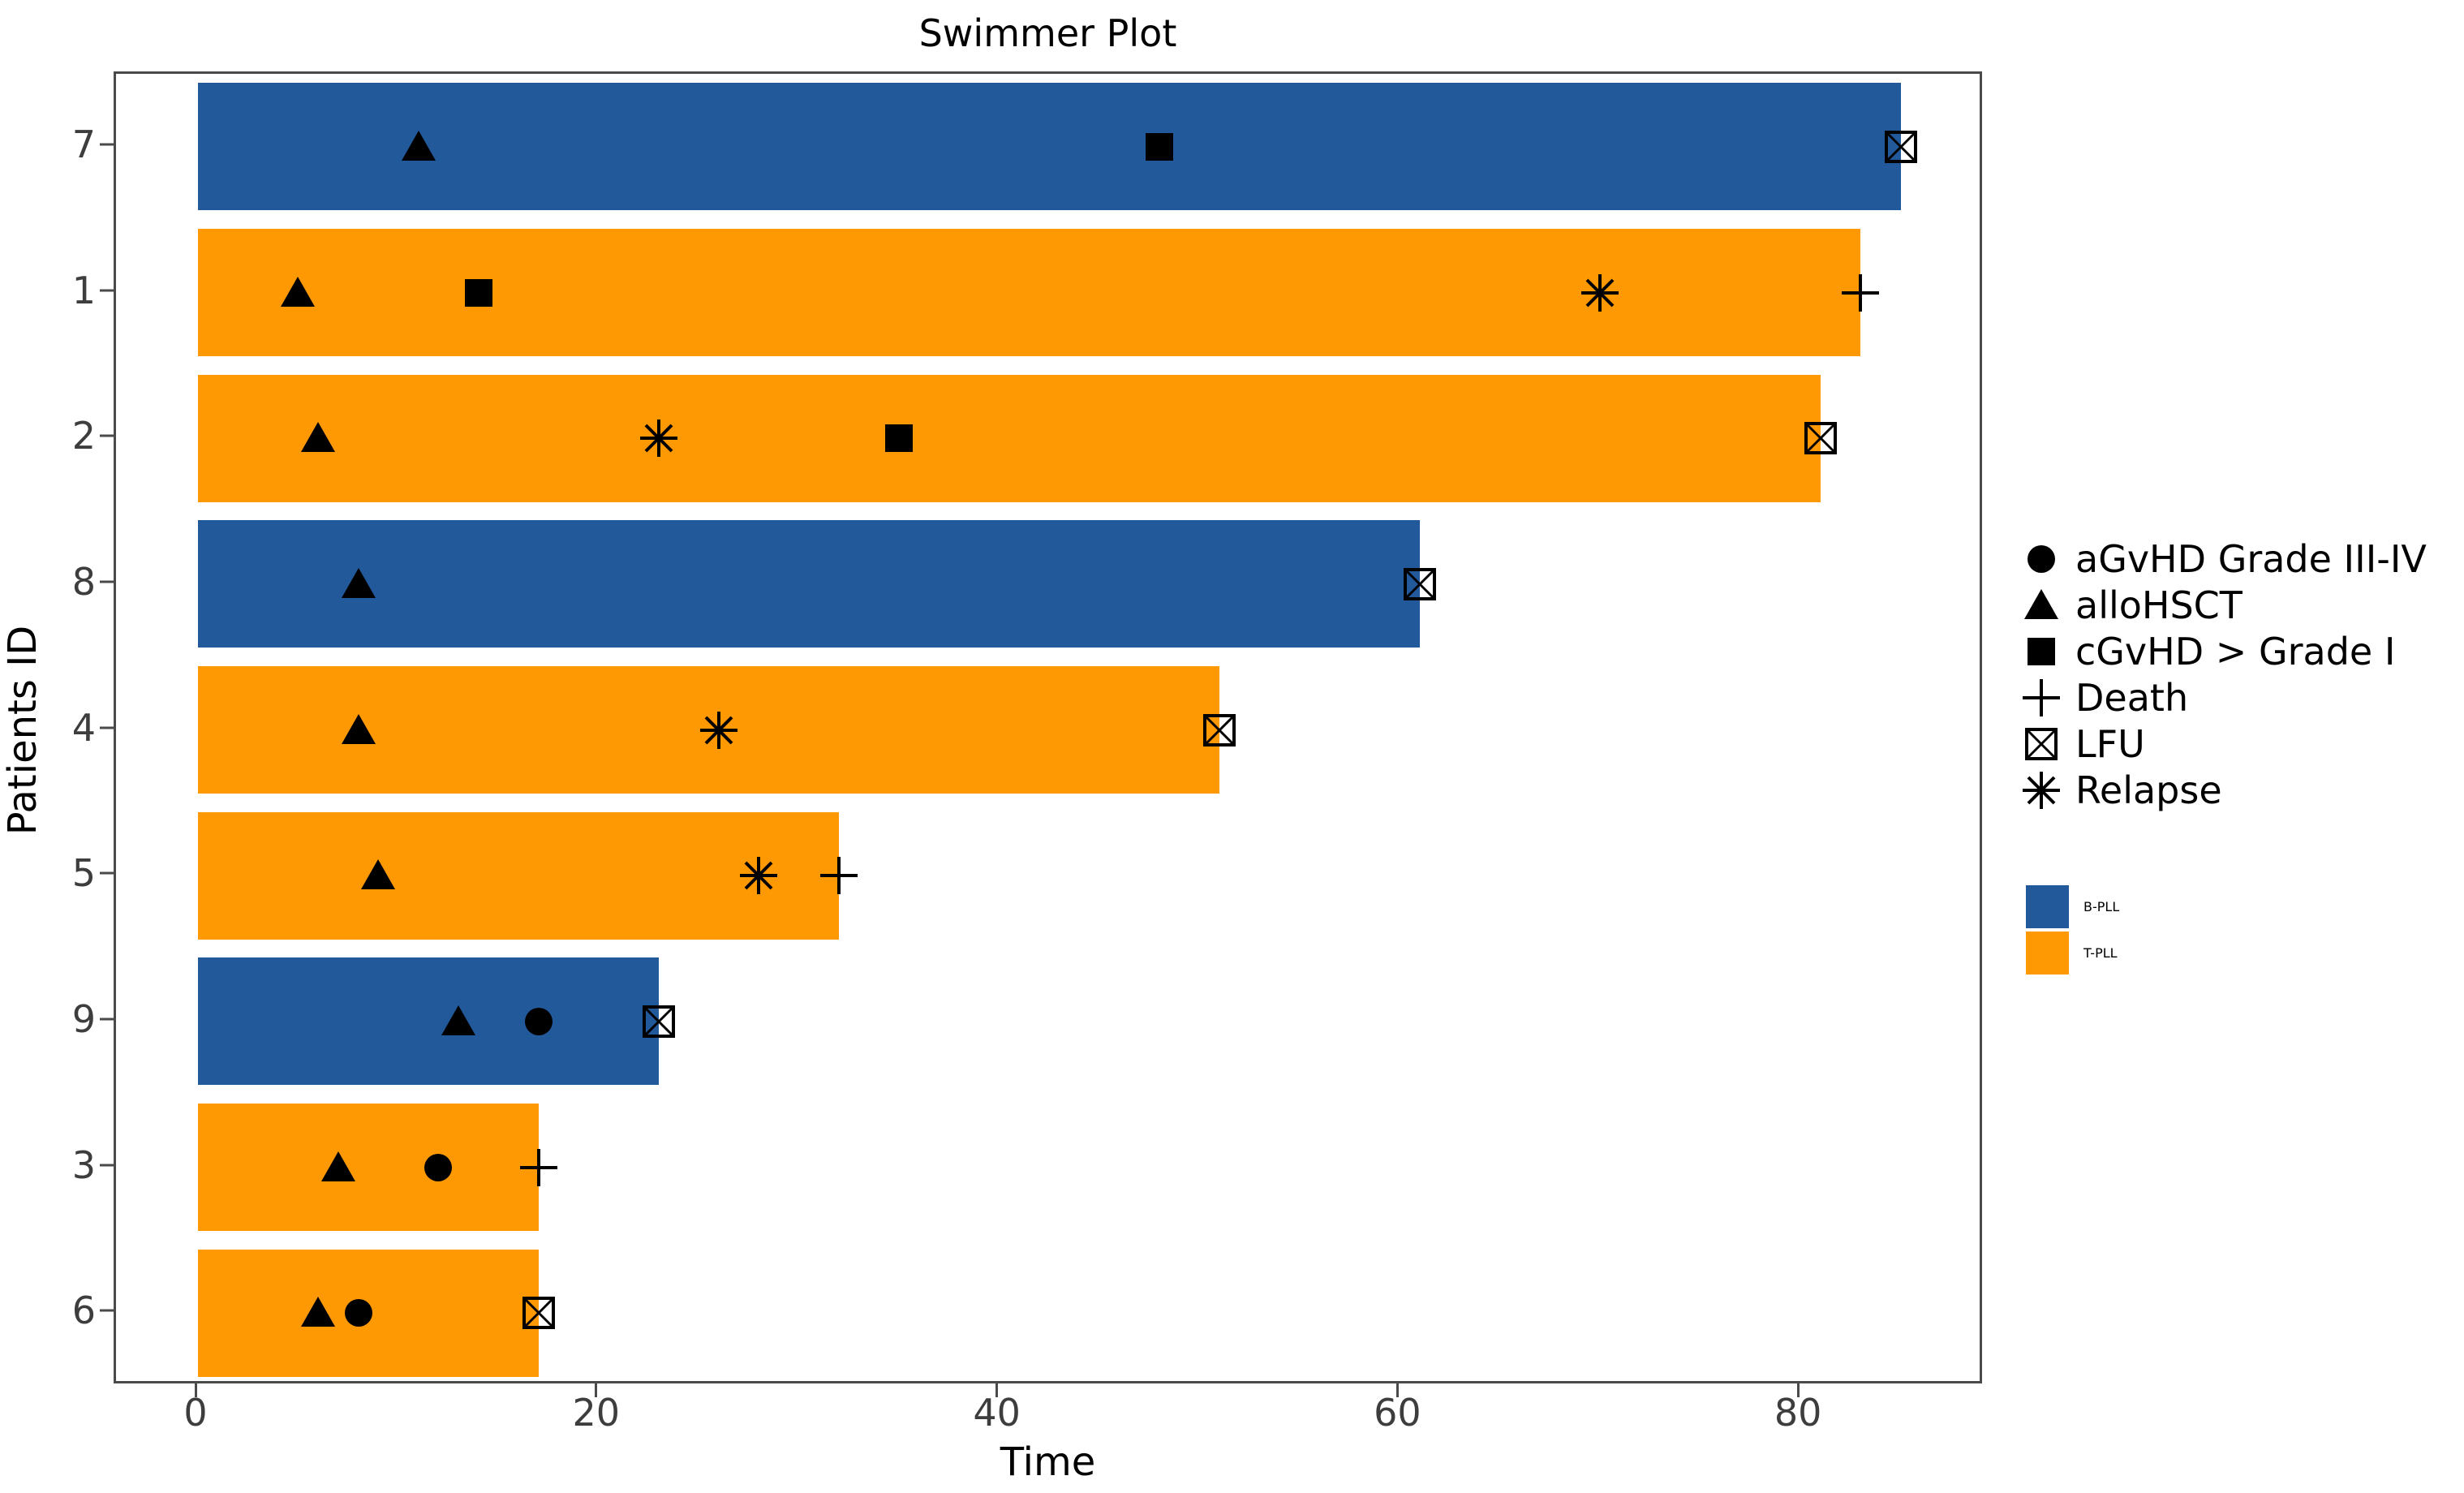  Describe the element at coordinates (2041, 651) in the screenshot. I see `square-icon` at that location.